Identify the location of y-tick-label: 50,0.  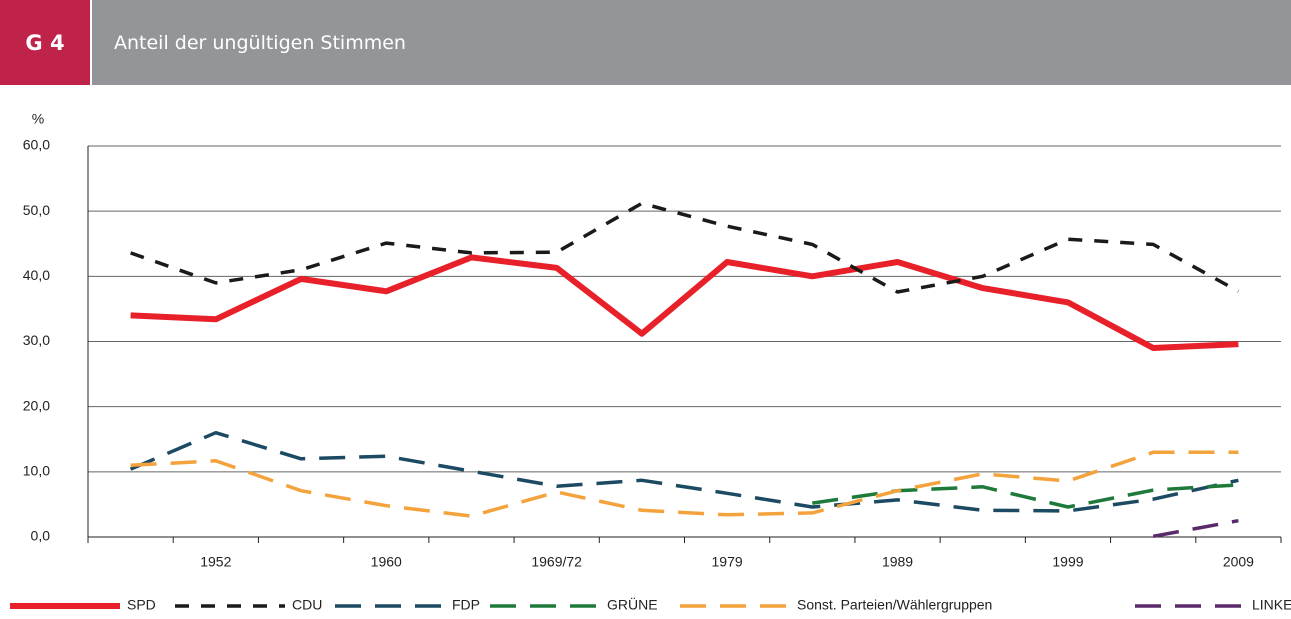
(36, 210).